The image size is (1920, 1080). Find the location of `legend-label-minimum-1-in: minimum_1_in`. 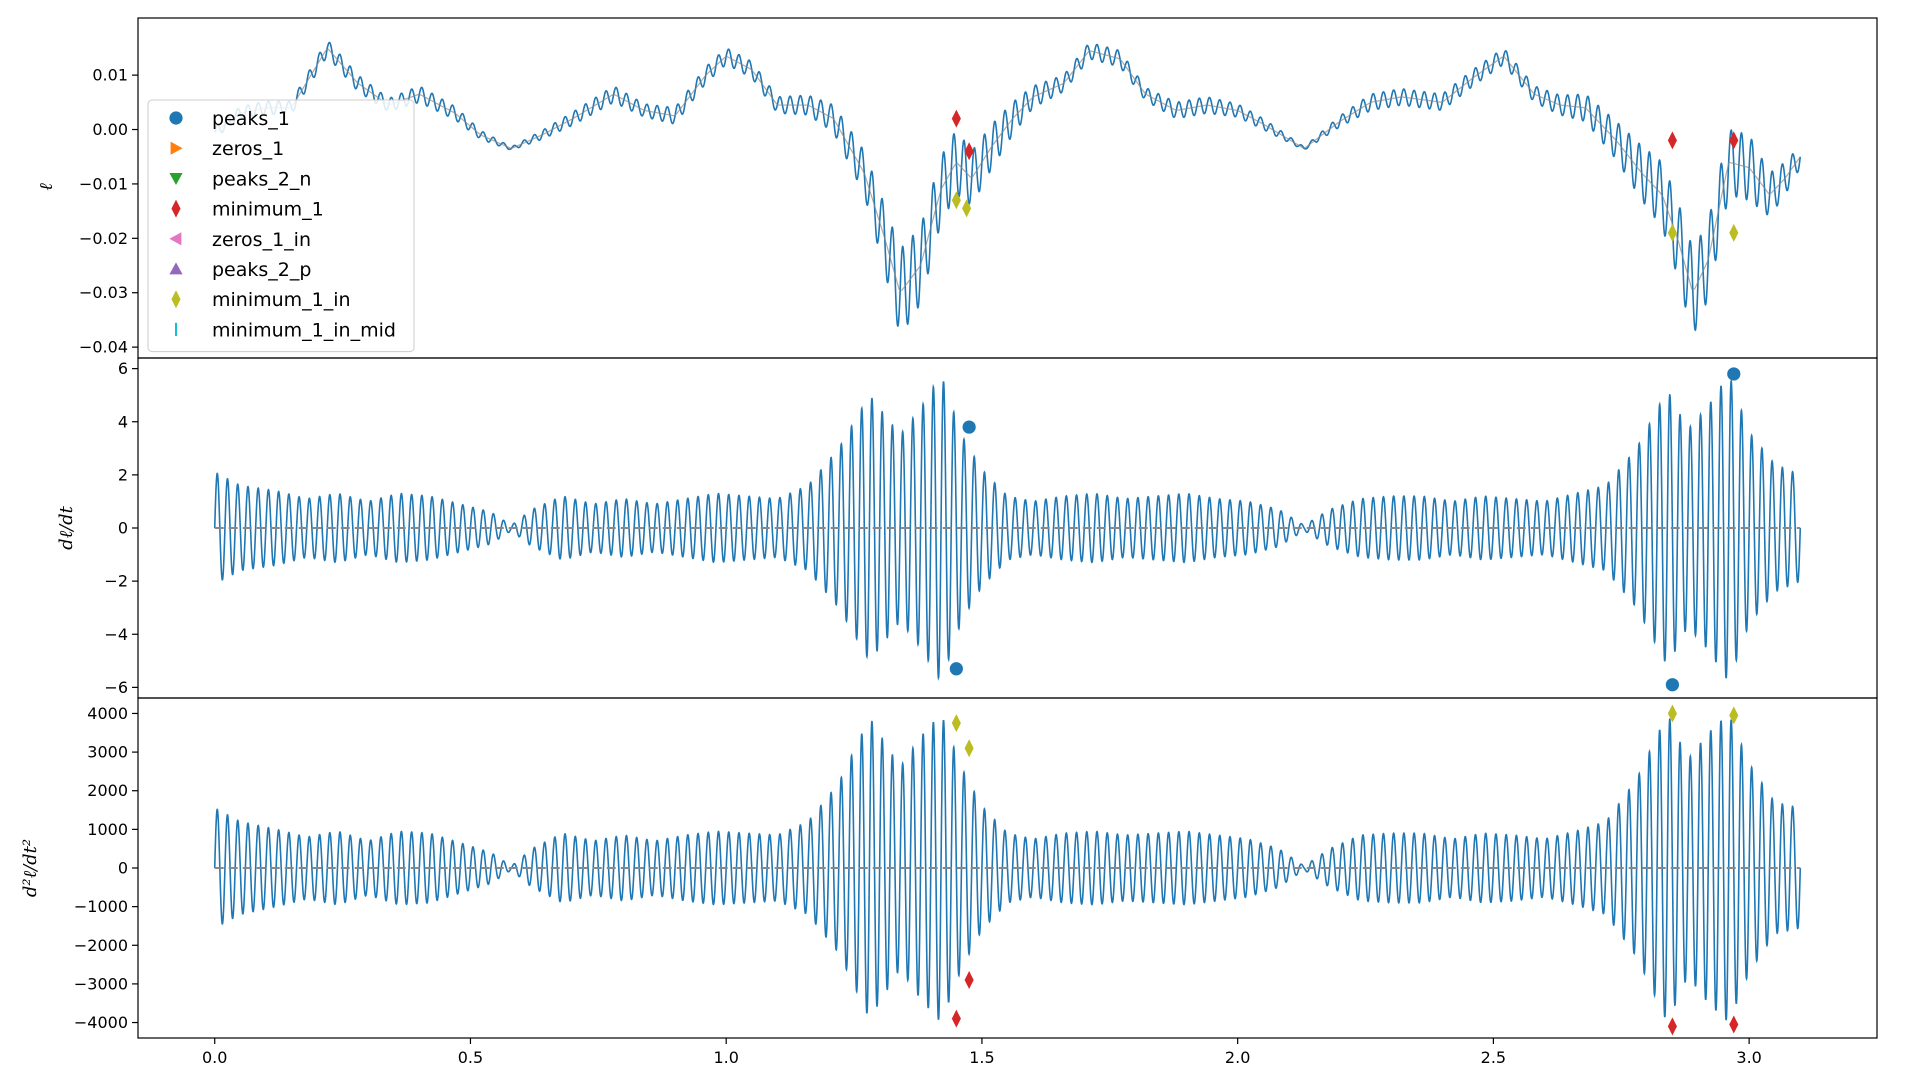

legend-label-minimum-1-in: minimum_1_in is located at coordinates (281, 300).